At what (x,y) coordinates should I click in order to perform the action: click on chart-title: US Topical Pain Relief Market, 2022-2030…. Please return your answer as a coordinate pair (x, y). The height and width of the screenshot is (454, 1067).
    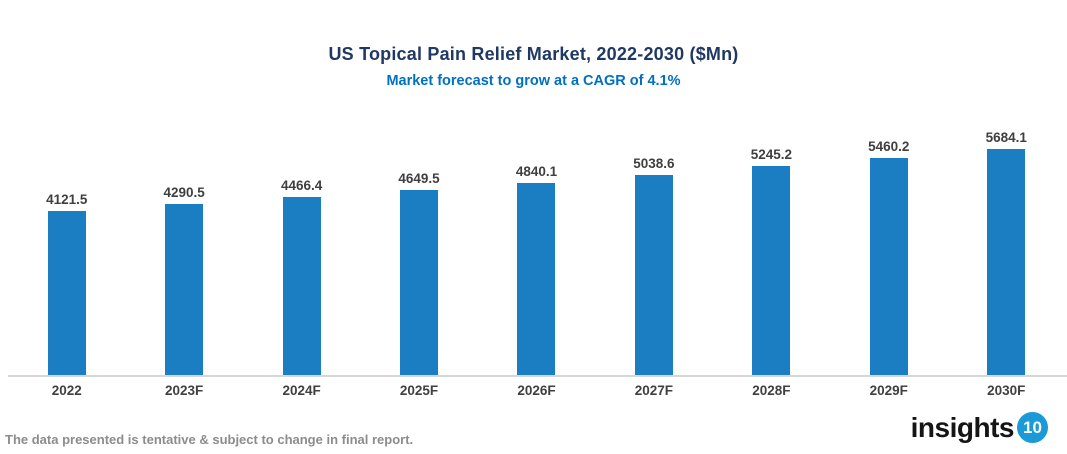
    Looking at the image, I should click on (533, 54).